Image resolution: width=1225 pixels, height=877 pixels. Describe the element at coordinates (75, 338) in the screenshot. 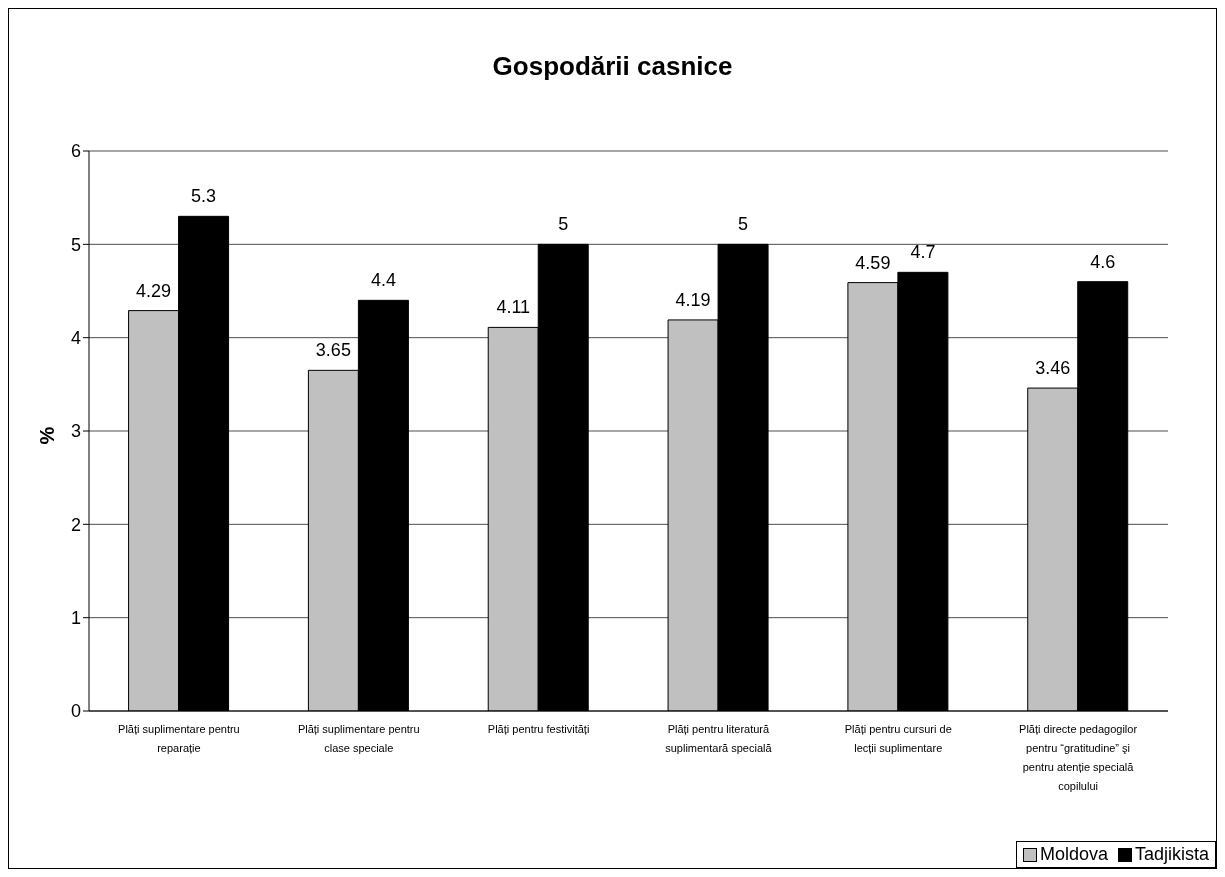

I see `y-tick-label: 4` at that location.